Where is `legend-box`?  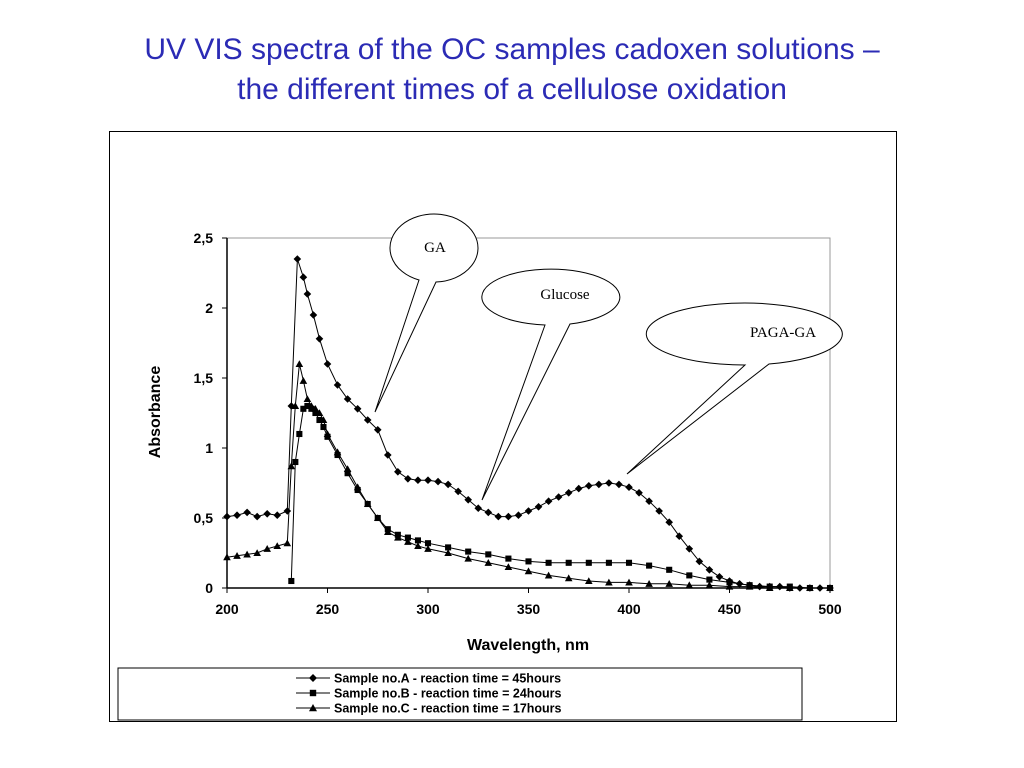
legend-box is located at coordinates (460, 694).